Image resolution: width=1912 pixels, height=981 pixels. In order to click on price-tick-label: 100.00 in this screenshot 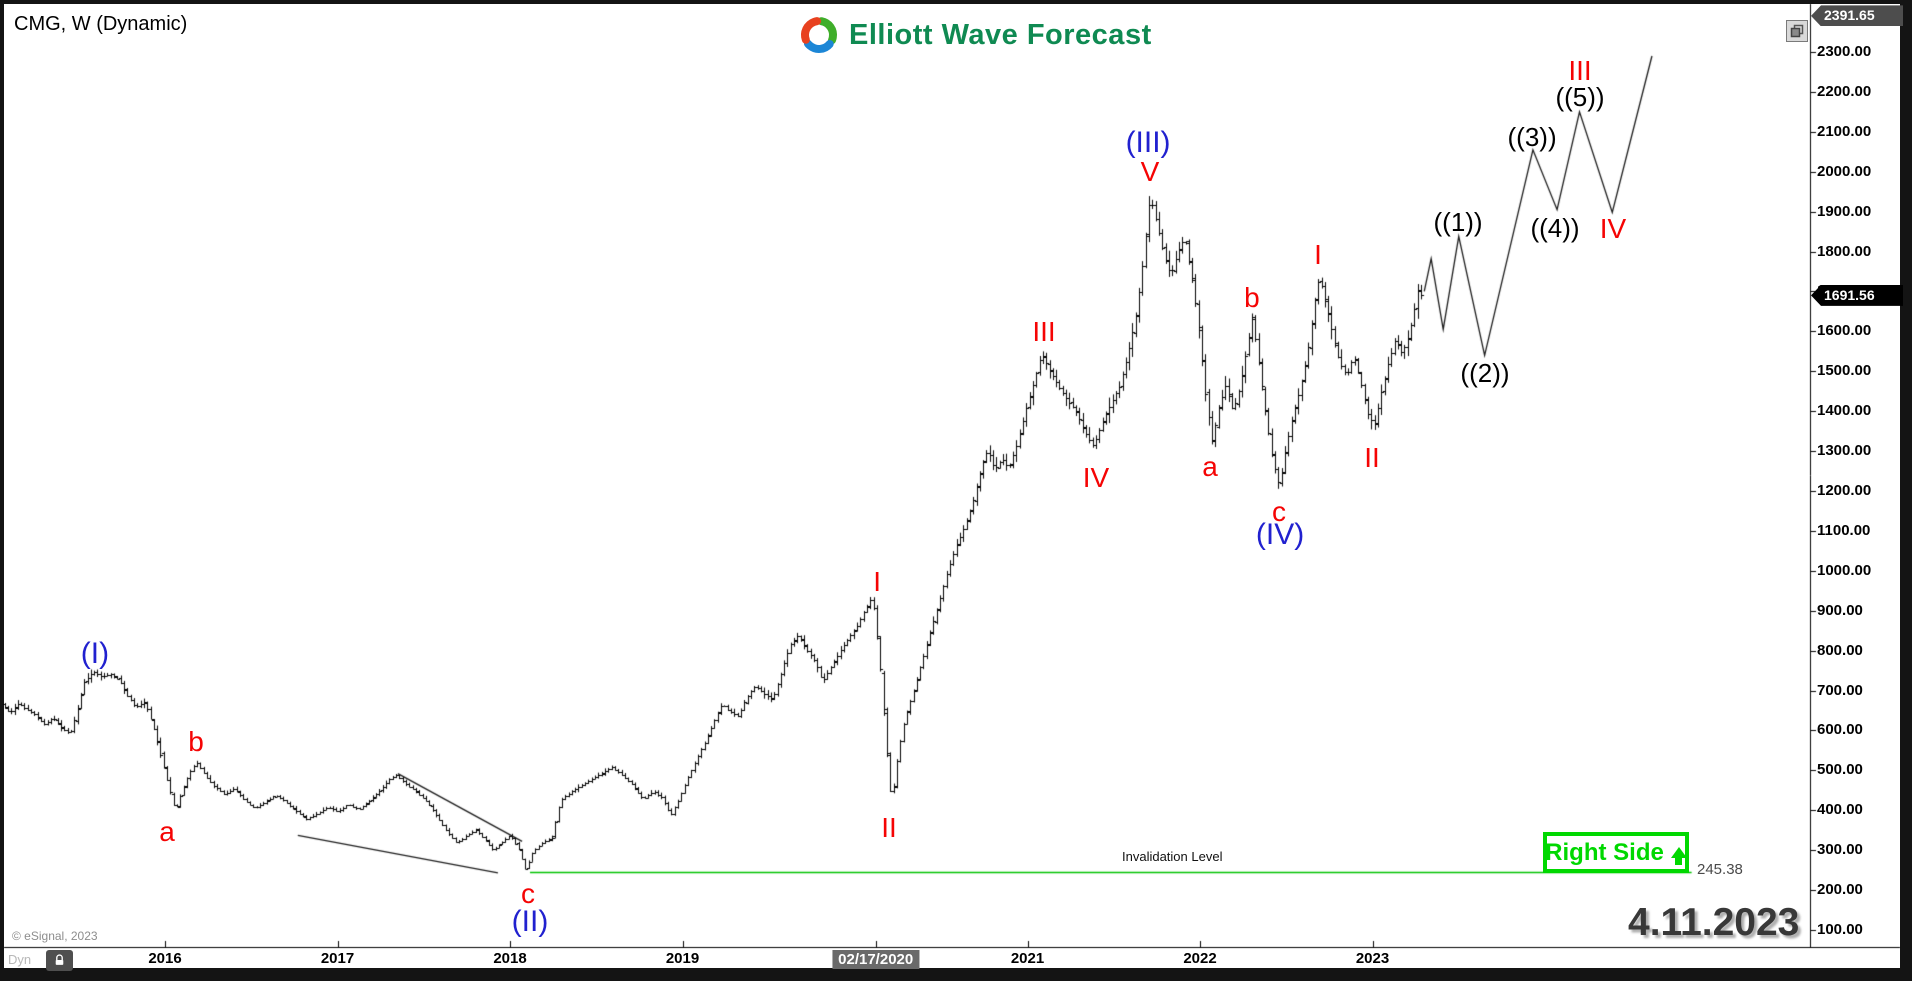, I will do `click(1840, 929)`.